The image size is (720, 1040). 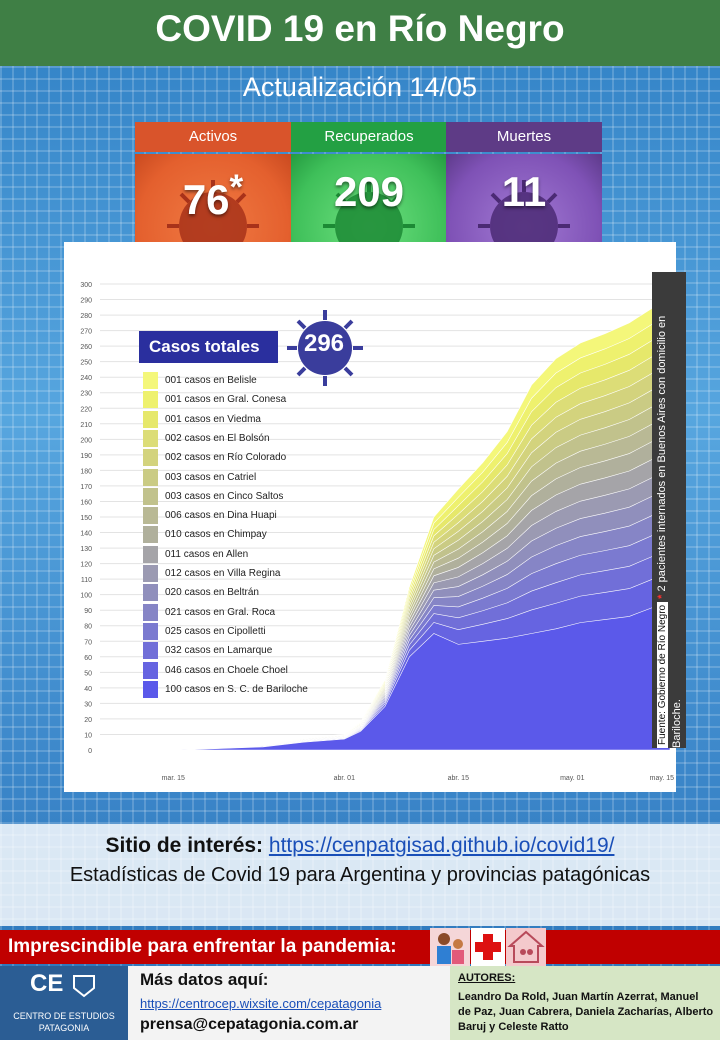 I want to click on footer-authors-panel, so click(x=585, y=1003).